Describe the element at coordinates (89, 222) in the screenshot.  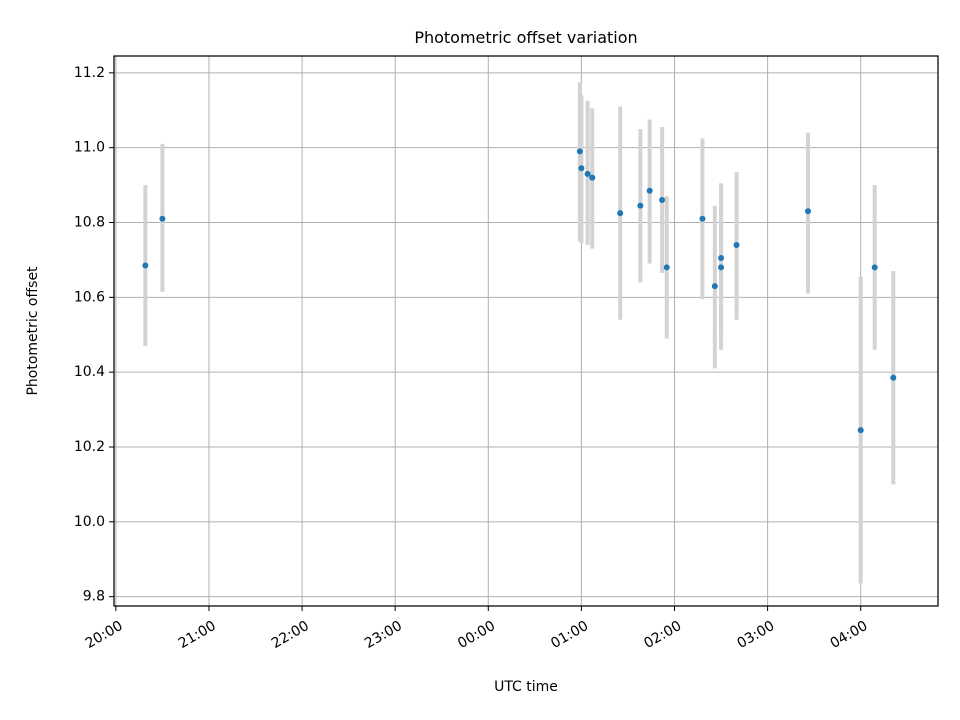
I see `y-tick-label: 10.8` at that location.